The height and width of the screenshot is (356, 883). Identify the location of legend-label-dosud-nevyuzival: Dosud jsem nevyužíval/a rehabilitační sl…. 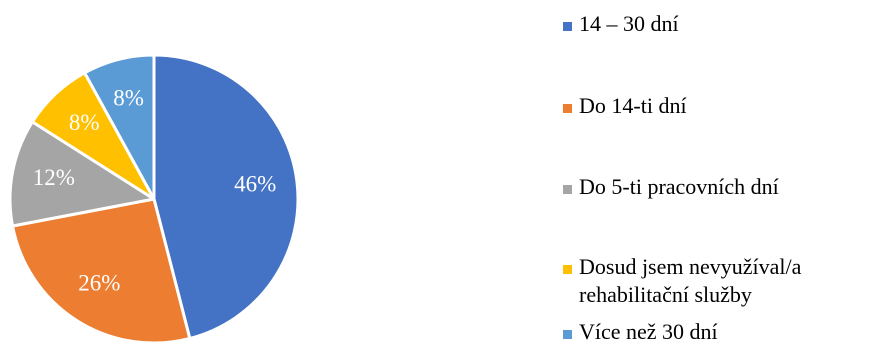
(690, 280).